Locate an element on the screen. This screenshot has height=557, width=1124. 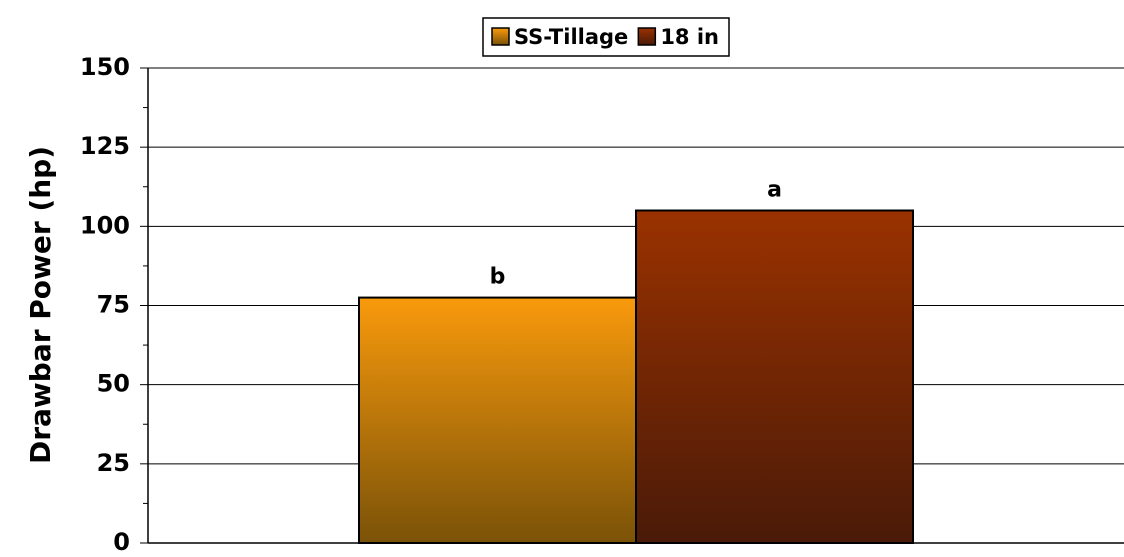
bar-letter: a is located at coordinates (774, 190).